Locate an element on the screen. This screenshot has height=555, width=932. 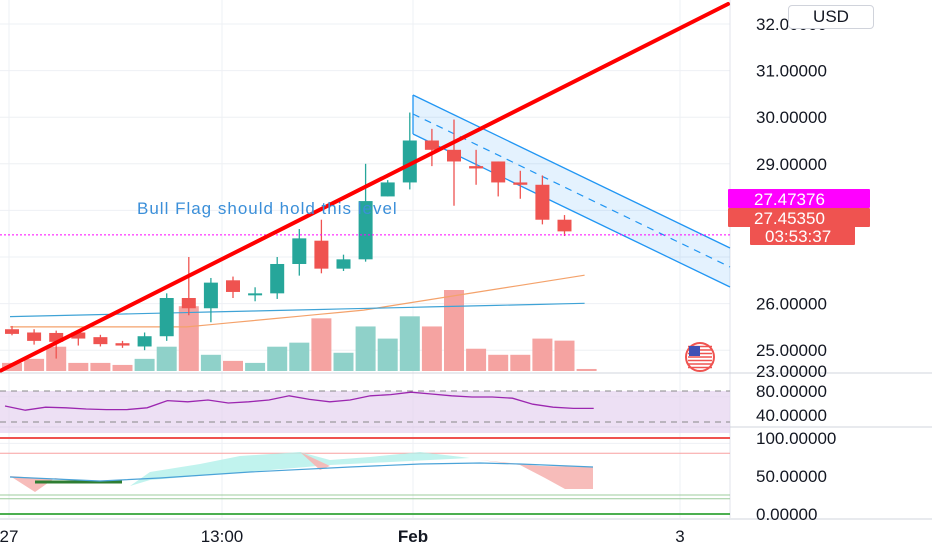
price-axis-label: 29.00000 is located at coordinates (791, 164).